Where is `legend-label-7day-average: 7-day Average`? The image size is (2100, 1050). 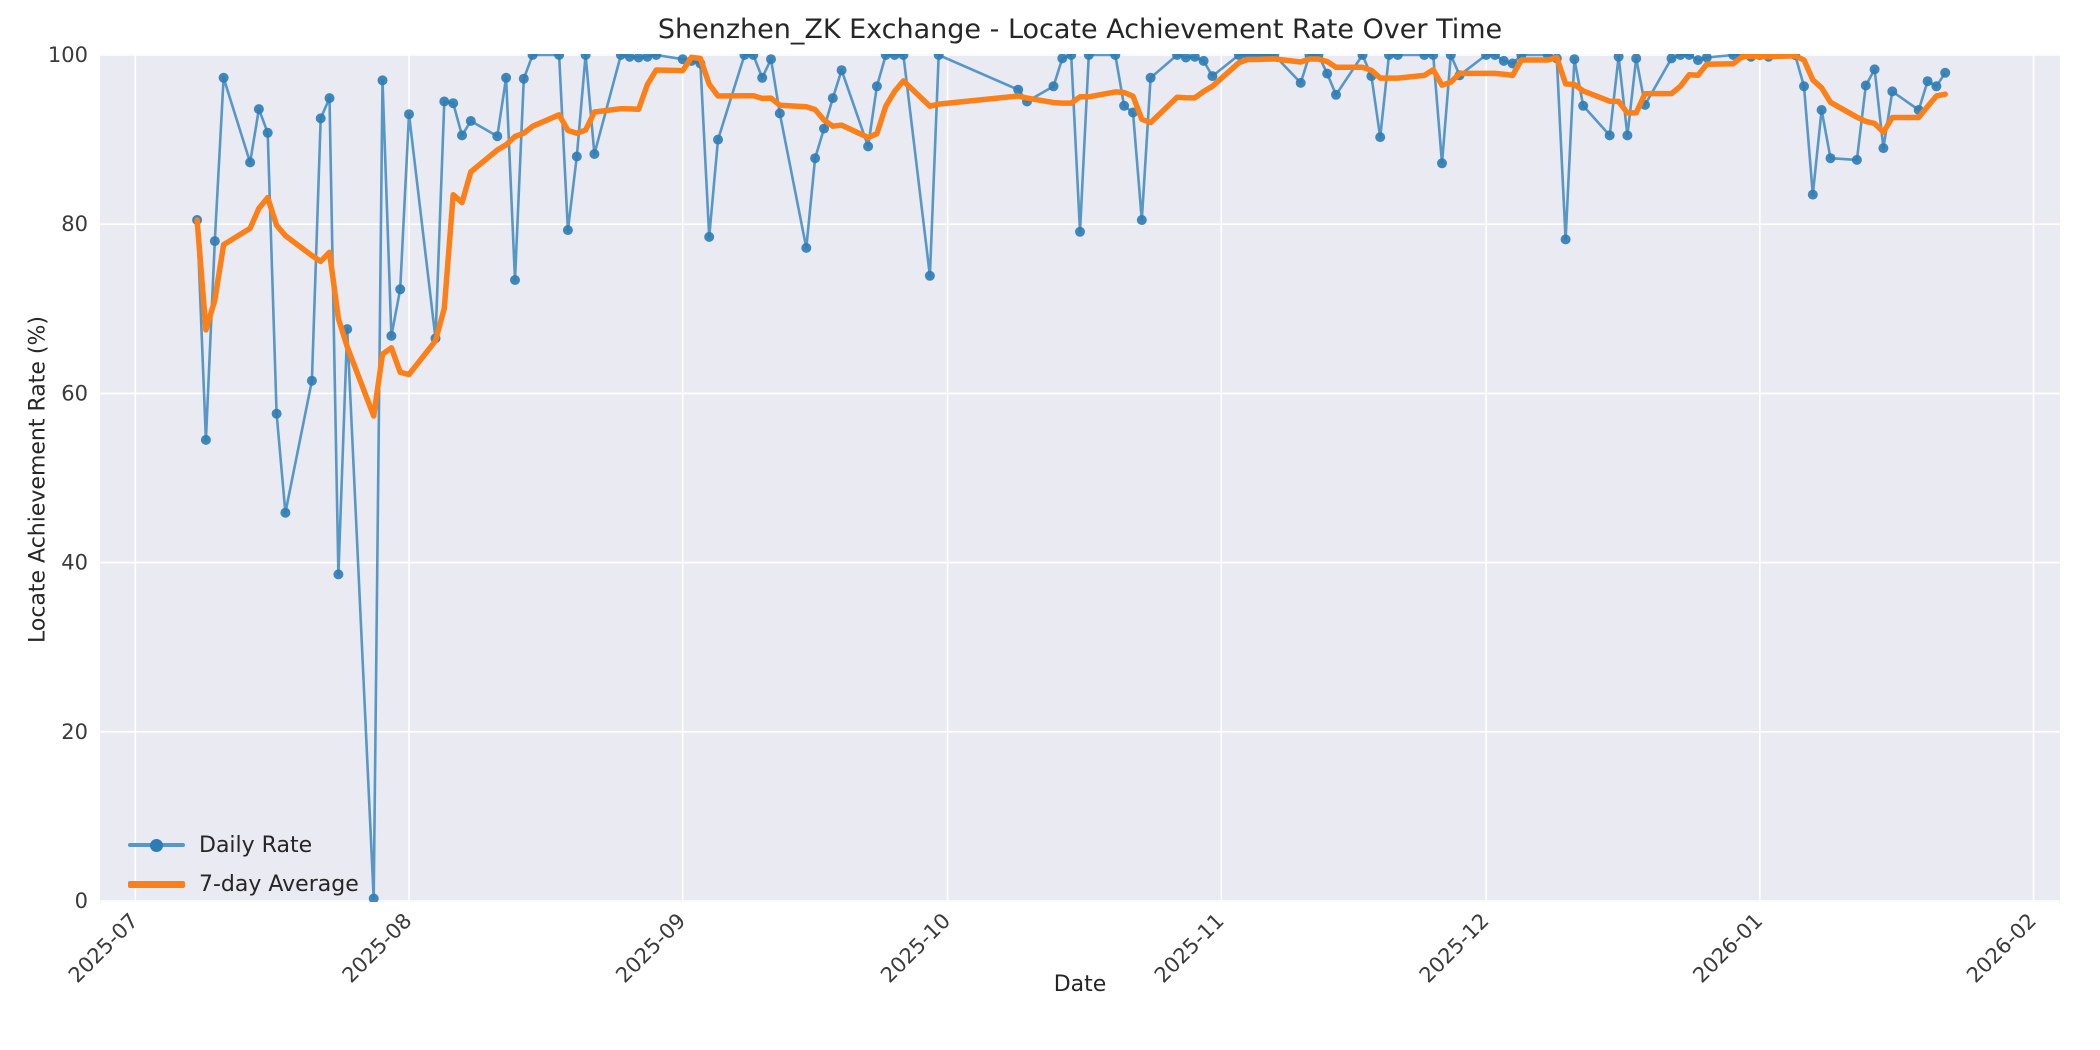
legend-label-7day-average: 7-day Average is located at coordinates (279, 884).